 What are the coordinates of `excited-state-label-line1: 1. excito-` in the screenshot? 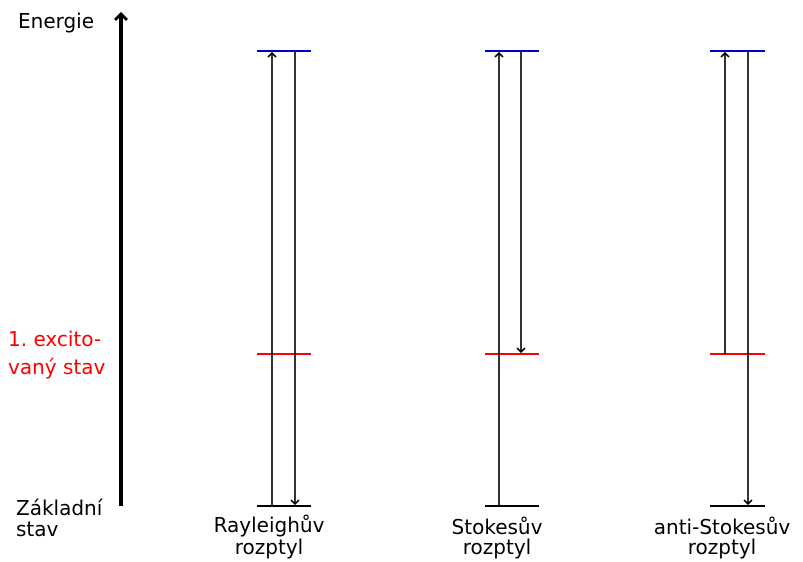 It's located at (54, 339).